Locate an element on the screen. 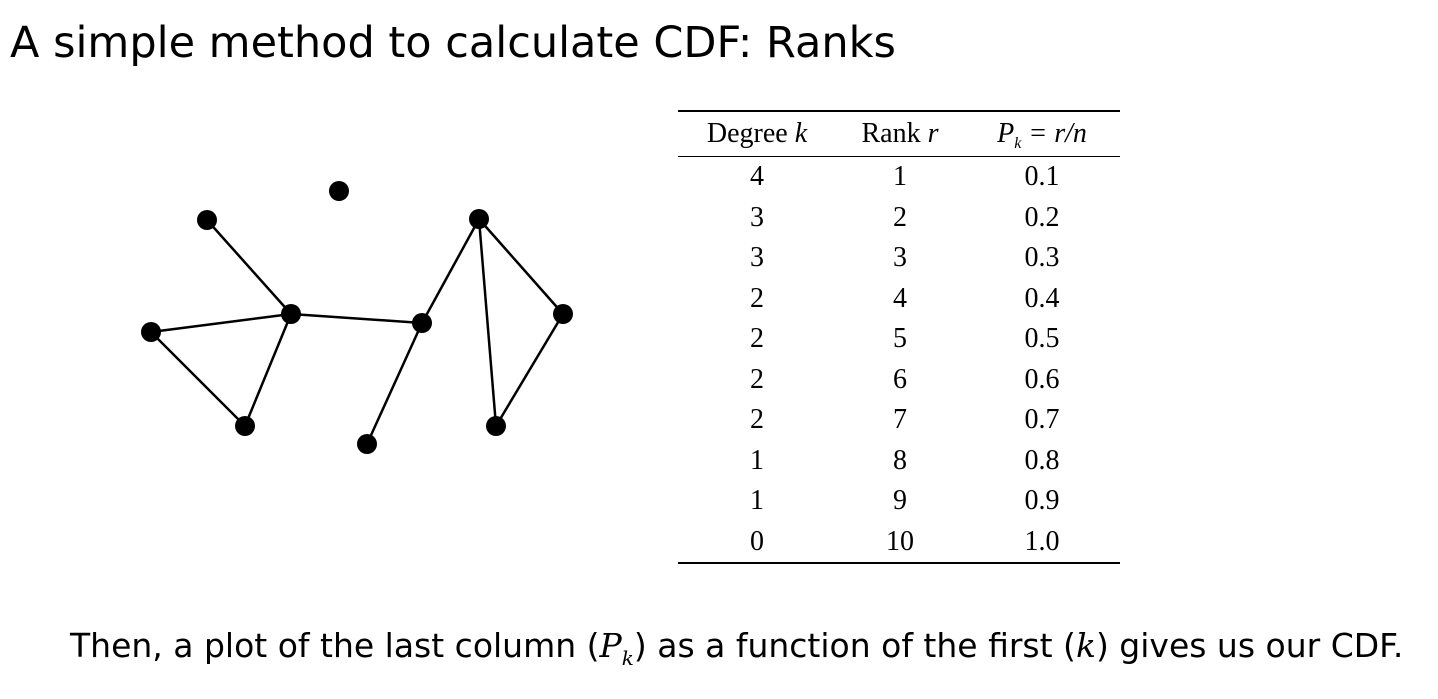 The width and height of the screenshot is (1438, 699). cell-rank: 2 is located at coordinates (900, 217).